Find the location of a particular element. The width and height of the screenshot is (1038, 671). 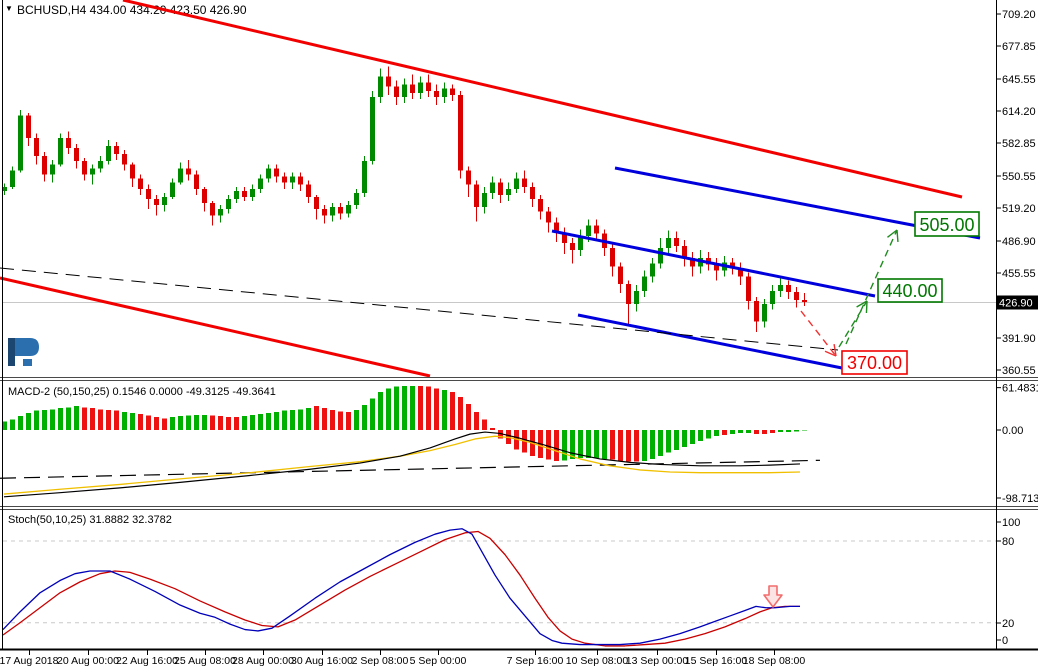

axis-label: 0 is located at coordinates (1005, 641).